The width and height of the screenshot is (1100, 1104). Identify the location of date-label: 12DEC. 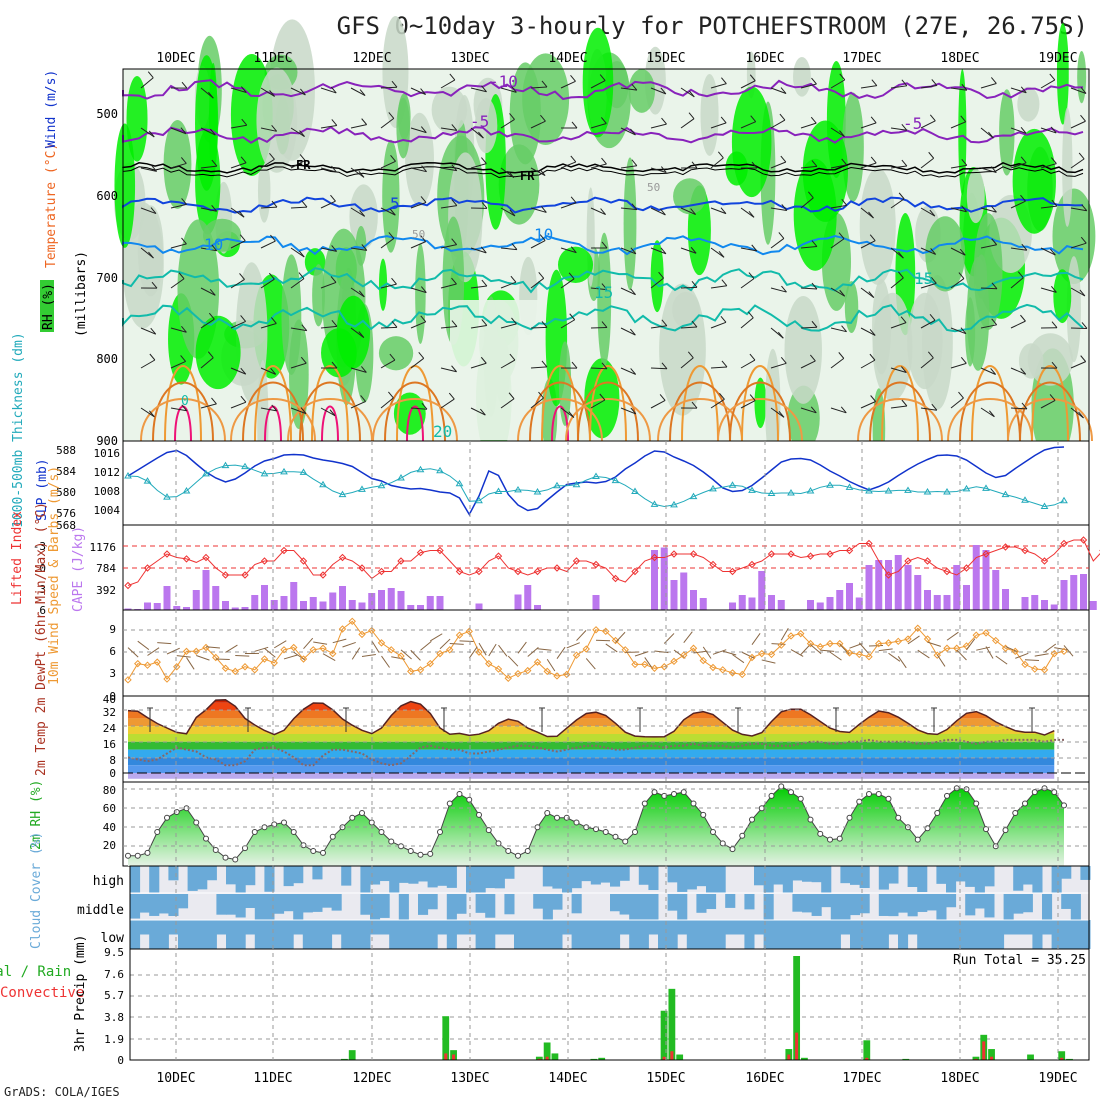
(371, 1078).